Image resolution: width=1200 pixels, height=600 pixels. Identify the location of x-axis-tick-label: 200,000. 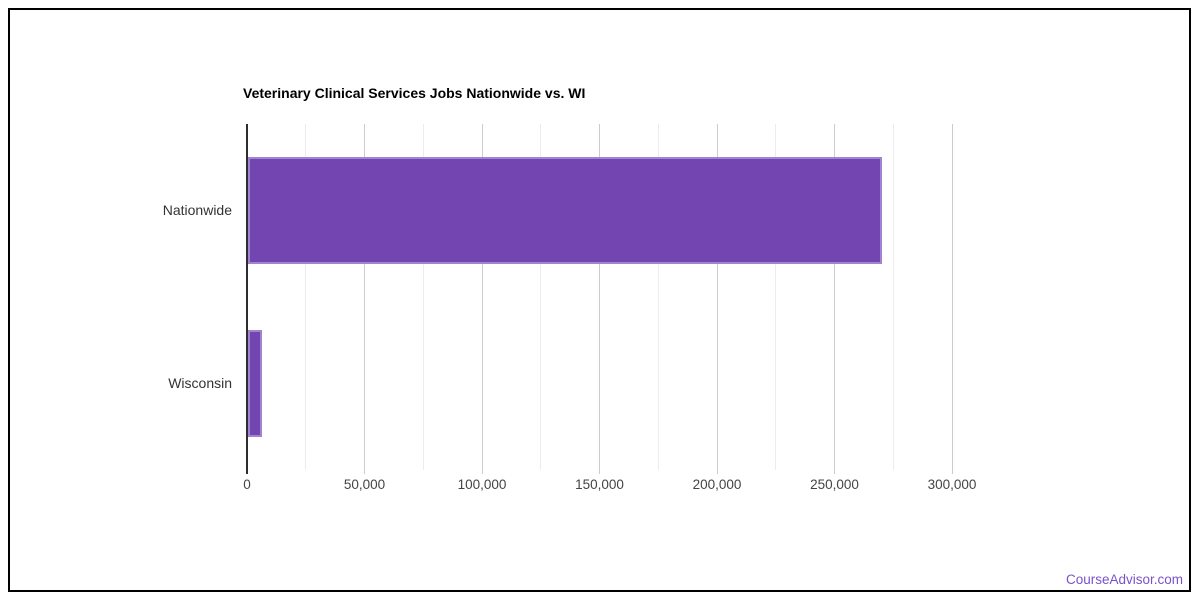
(717, 484).